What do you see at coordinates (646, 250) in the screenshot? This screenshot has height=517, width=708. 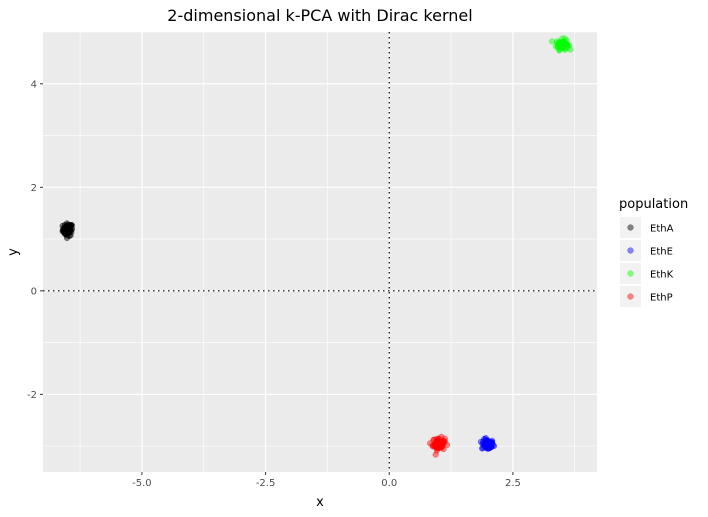 I see `legend-item-ethe: EthE` at bounding box center [646, 250].